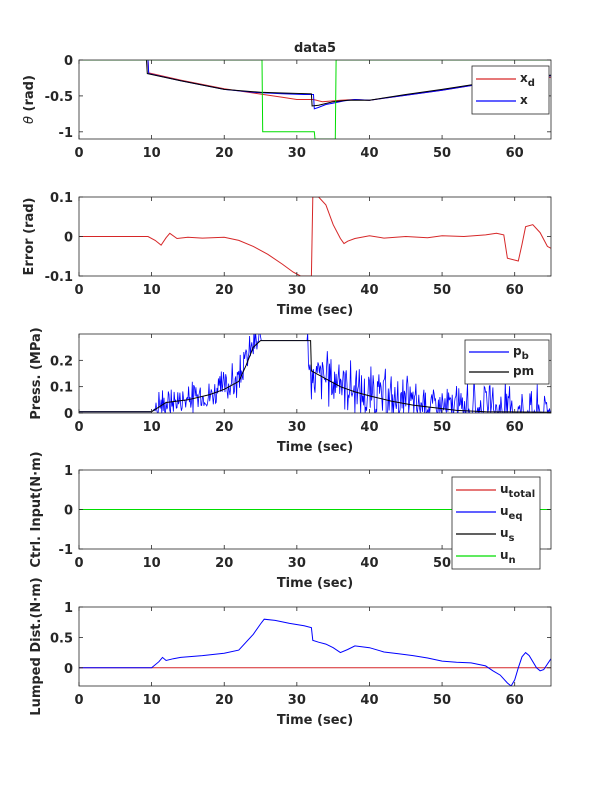  I want to click on legend: utotal ueq us un, so click(496, 523).